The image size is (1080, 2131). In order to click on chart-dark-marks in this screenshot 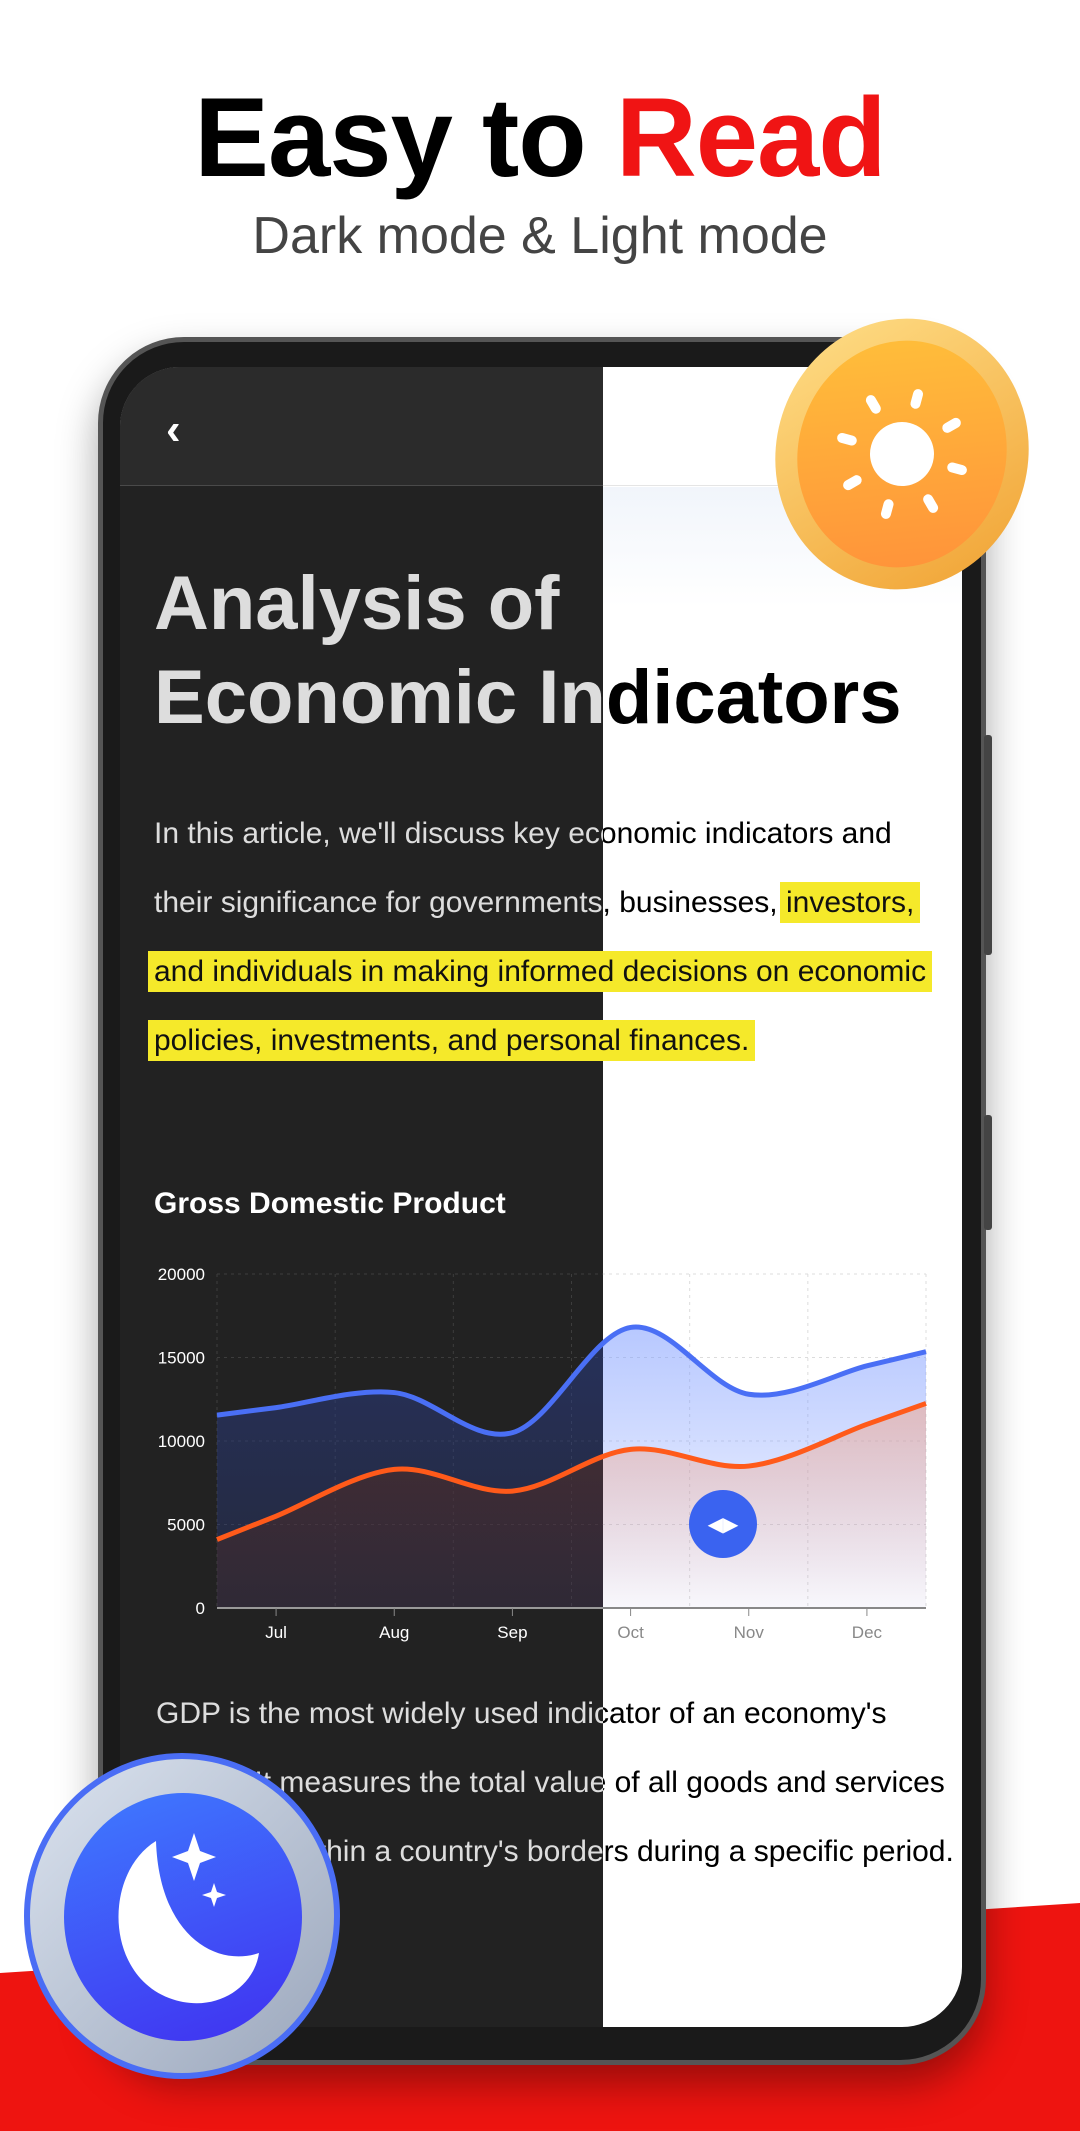, I will do `click(409, 1444)`.